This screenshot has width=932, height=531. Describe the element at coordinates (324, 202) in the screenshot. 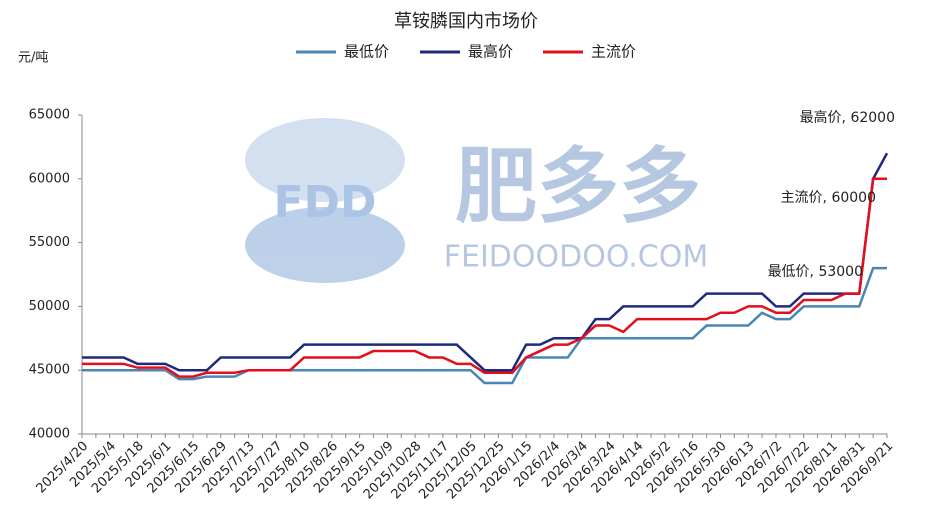

I see `watermark-logo: FDD` at that location.